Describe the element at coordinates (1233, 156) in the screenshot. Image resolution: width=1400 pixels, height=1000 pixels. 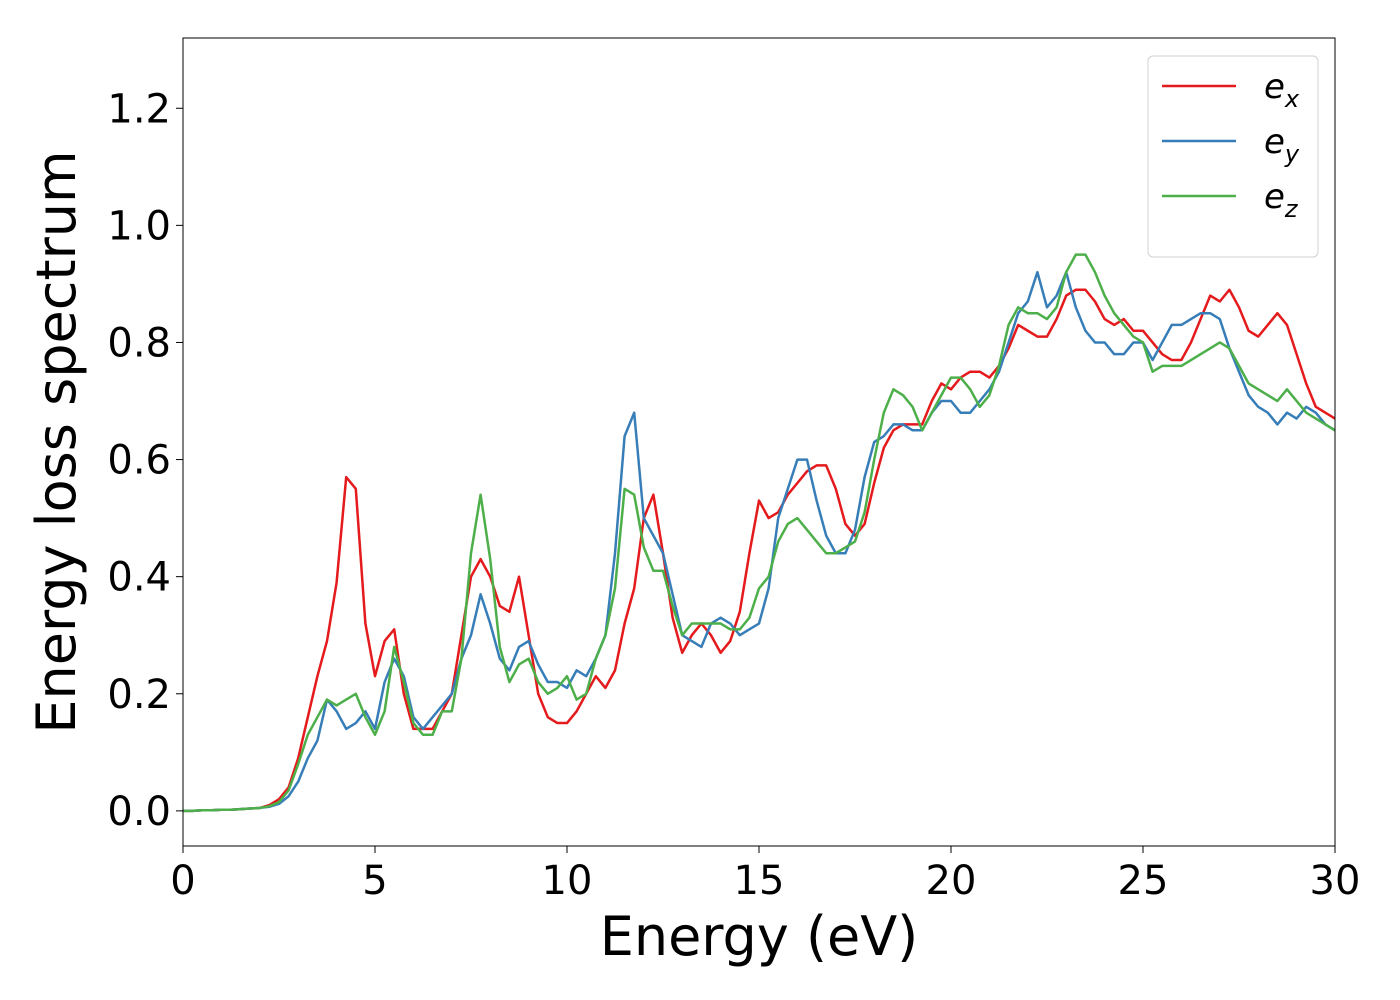
I see `legend-box` at that location.